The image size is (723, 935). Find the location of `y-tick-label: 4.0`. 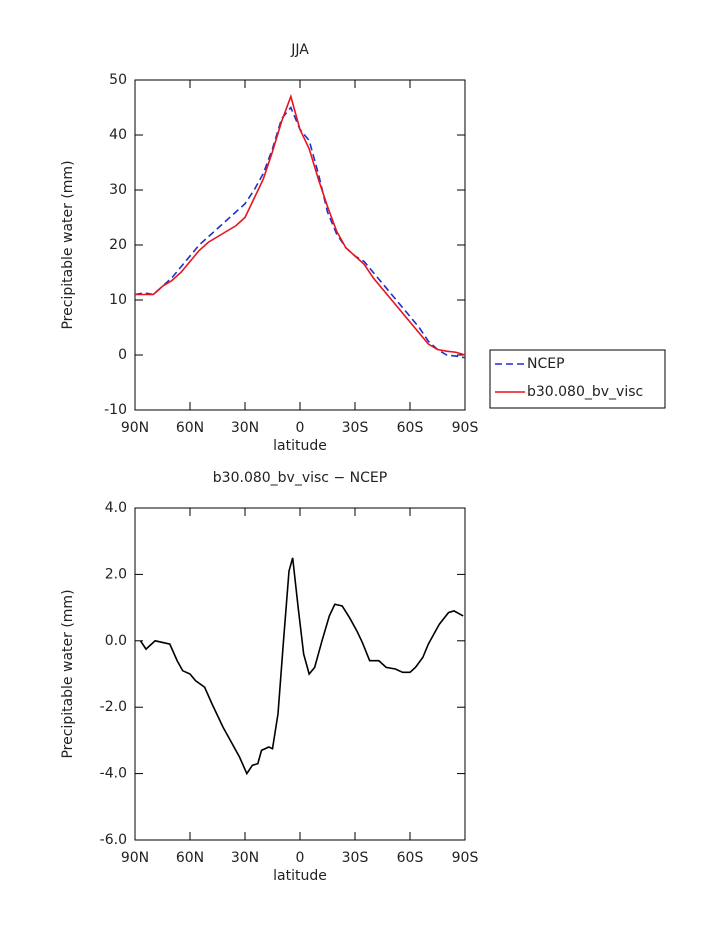

y-tick-label: 4.0 is located at coordinates (116, 508).